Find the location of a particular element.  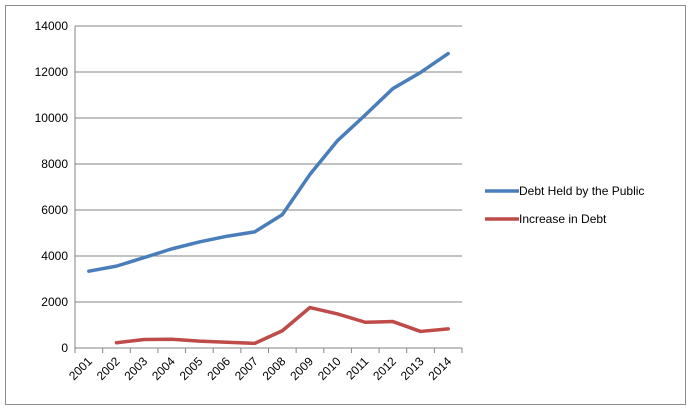

y-tick-label: 8000 is located at coordinates (54, 164).